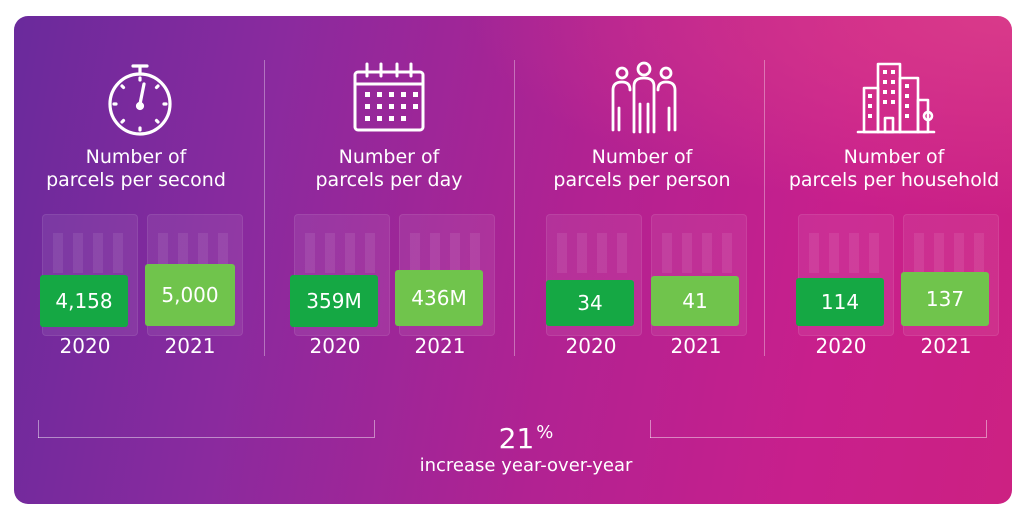 The width and height of the screenshot is (1024, 522). What do you see at coordinates (526, 465) in the screenshot?
I see `summary-text: increase year-over-year` at bounding box center [526, 465].